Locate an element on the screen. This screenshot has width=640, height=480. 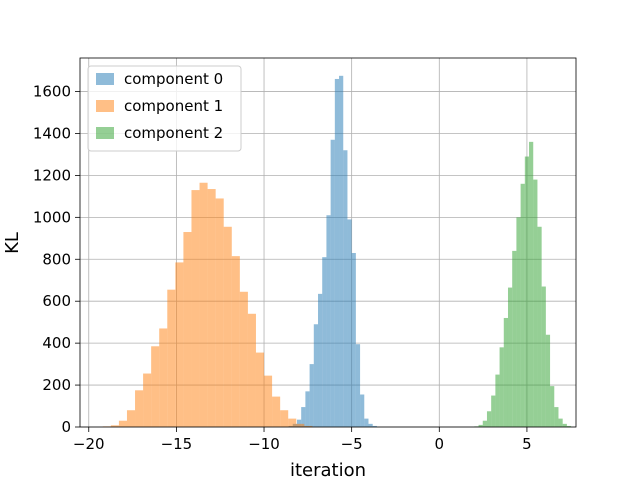
legend-label-component-1: component 1 is located at coordinates (173, 106).